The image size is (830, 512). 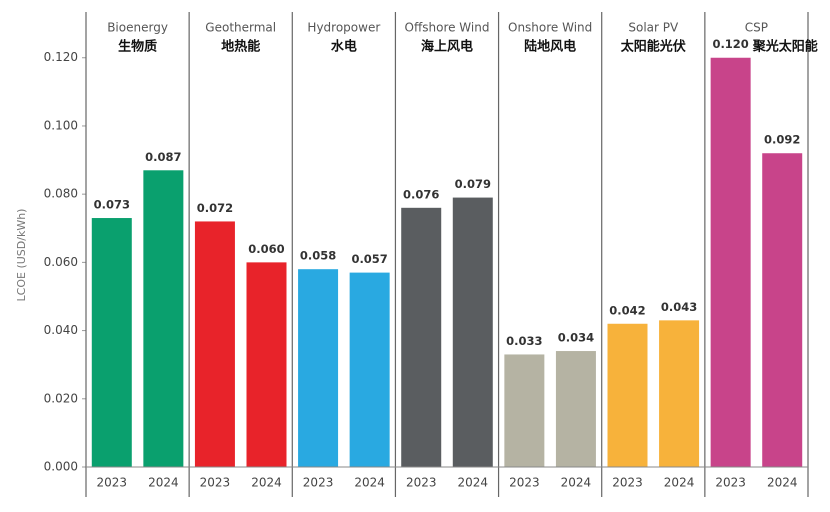 What do you see at coordinates (524, 341) in the screenshot?
I see `value-label: 0.033` at bounding box center [524, 341].